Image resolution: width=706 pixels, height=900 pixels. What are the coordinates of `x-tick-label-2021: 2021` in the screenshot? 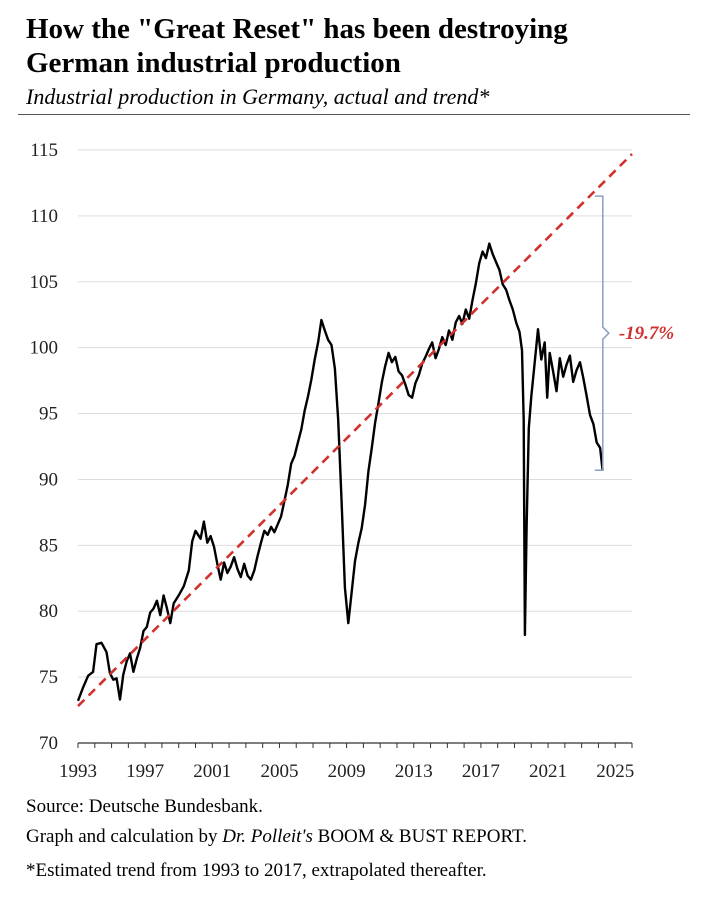 It's located at (548, 771).